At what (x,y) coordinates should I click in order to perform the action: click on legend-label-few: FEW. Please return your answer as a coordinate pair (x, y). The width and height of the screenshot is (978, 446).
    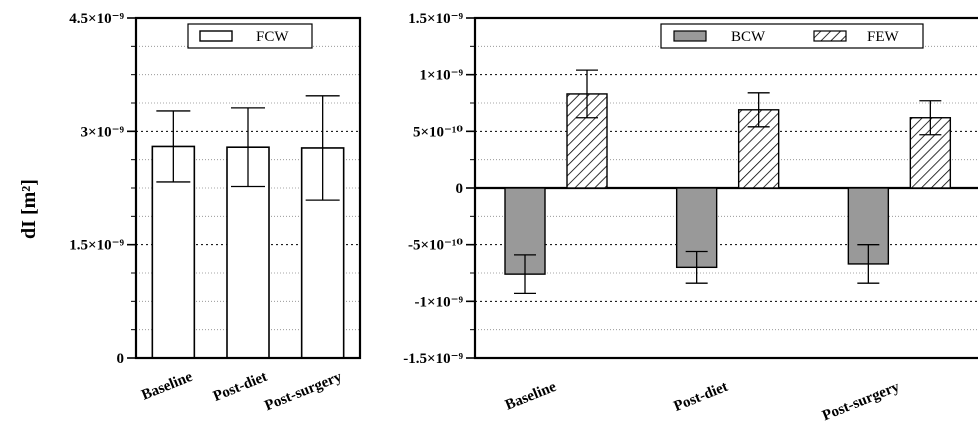
    Looking at the image, I should click on (883, 37).